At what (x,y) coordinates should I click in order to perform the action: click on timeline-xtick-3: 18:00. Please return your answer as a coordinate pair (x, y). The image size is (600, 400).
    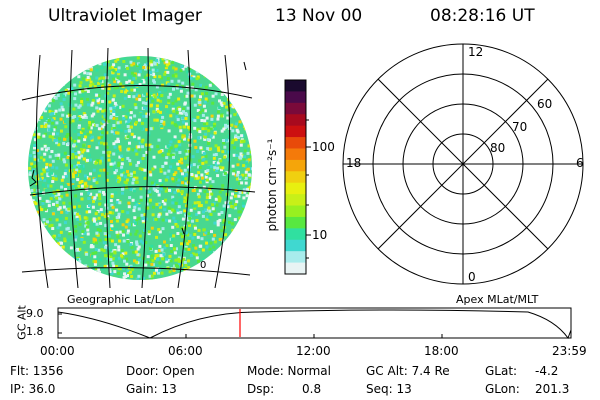
    Looking at the image, I should click on (441, 351).